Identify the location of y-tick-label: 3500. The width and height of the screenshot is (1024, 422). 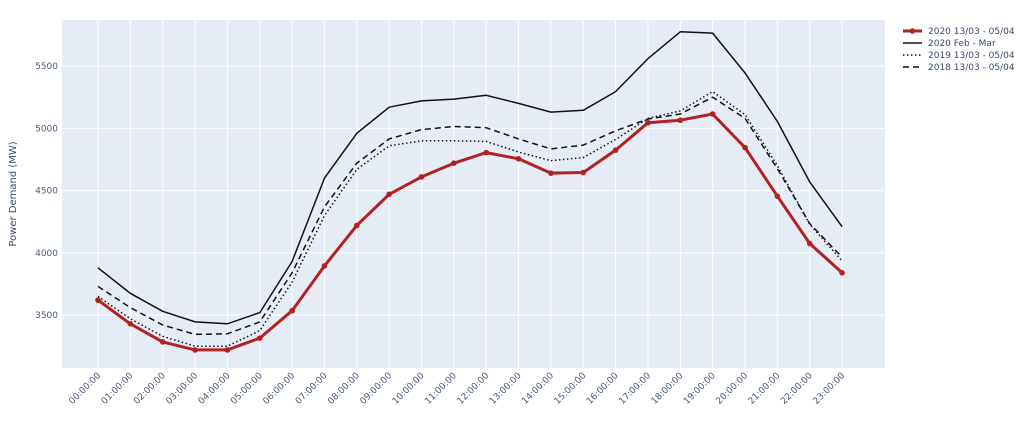
(46, 316).